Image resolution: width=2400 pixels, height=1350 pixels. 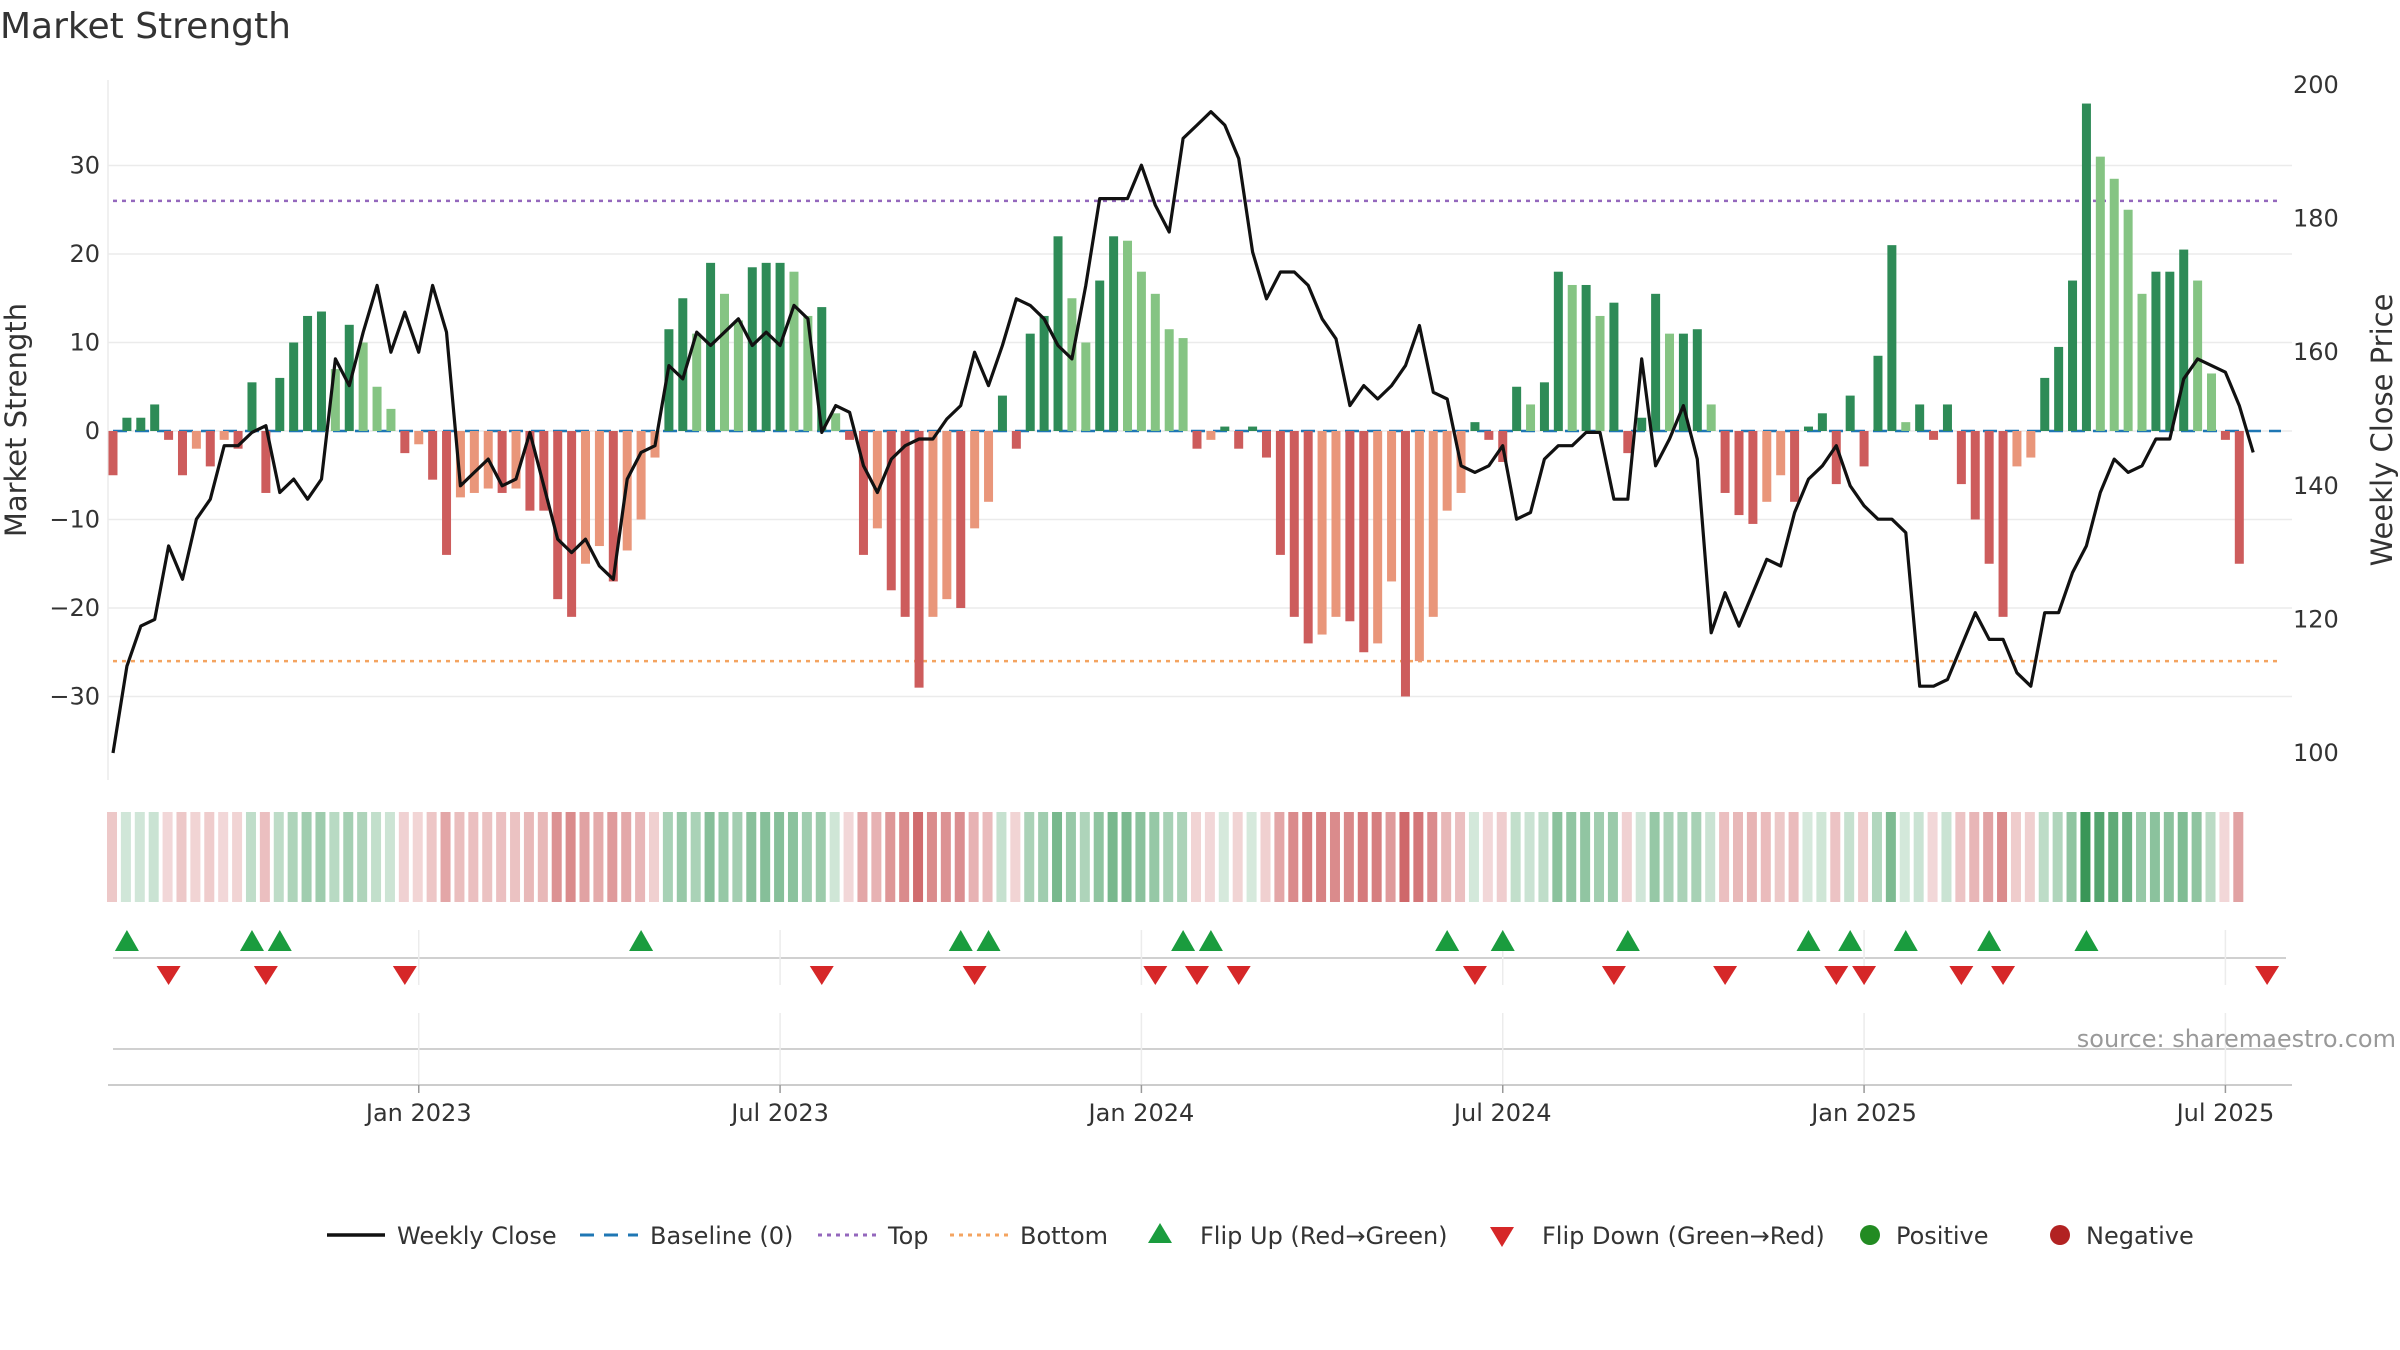 I want to click on legend-swatch-flip-up, so click(x=1160, y=1233).